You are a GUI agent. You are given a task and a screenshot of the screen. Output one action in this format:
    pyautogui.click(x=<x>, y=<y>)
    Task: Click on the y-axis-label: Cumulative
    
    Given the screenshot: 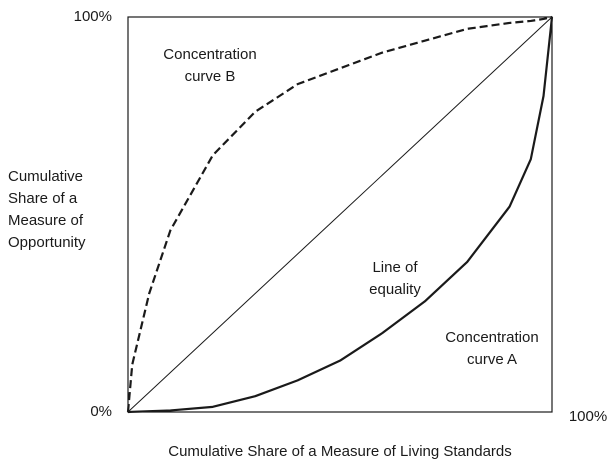 What is the action you would take?
    pyautogui.click(x=45, y=176)
    